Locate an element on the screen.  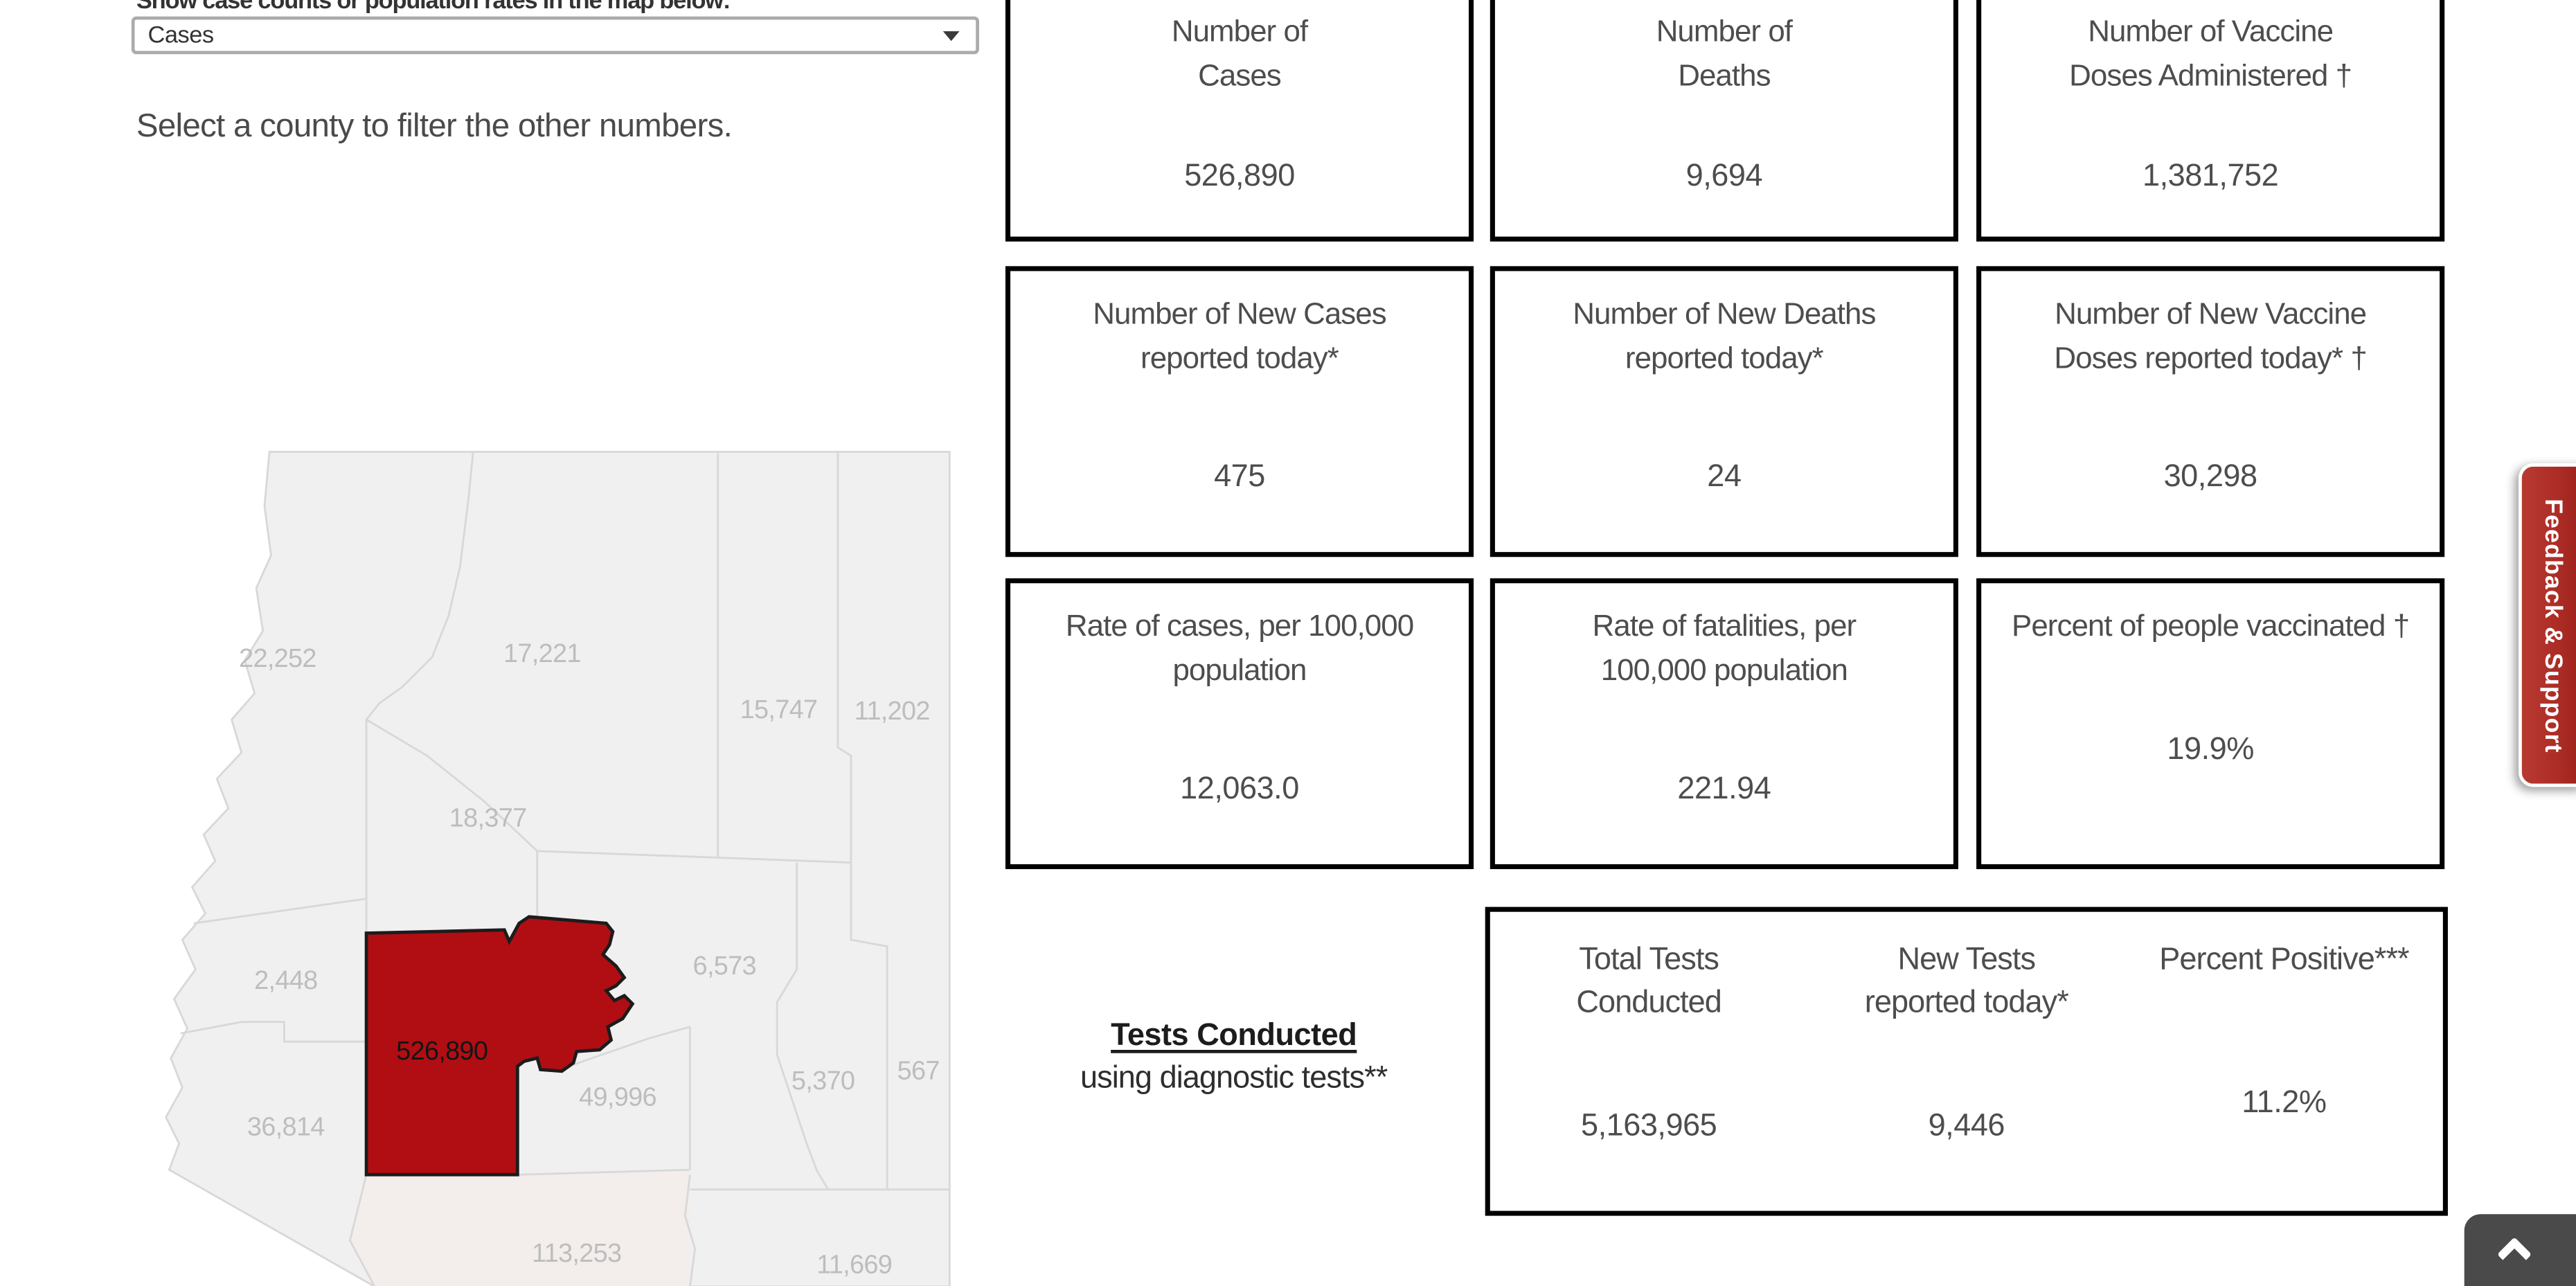
card-value: 1,381,752 is located at coordinates (2211, 176).